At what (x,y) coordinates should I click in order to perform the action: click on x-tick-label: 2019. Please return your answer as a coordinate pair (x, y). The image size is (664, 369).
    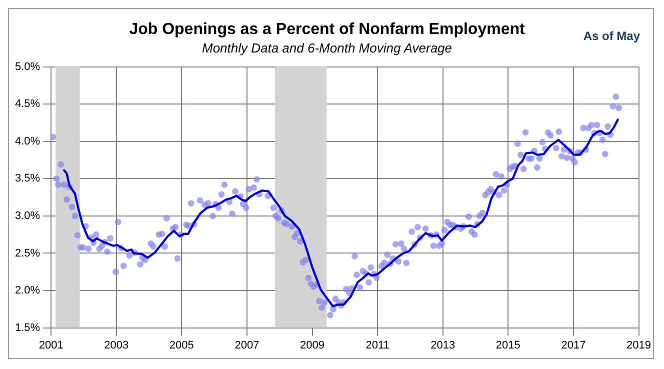
    Looking at the image, I should click on (639, 345).